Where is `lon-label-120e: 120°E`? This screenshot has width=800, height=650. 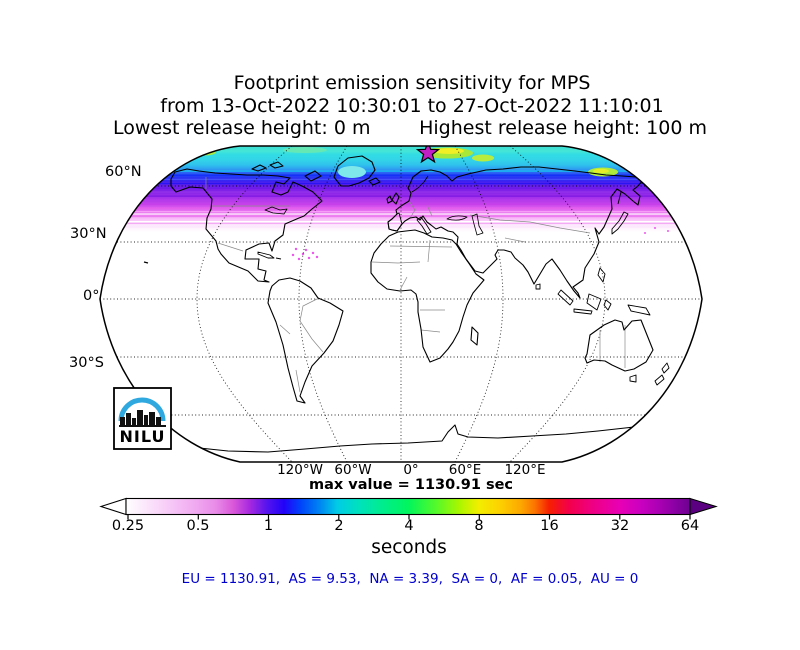 lon-label-120e: 120°E is located at coordinates (525, 470).